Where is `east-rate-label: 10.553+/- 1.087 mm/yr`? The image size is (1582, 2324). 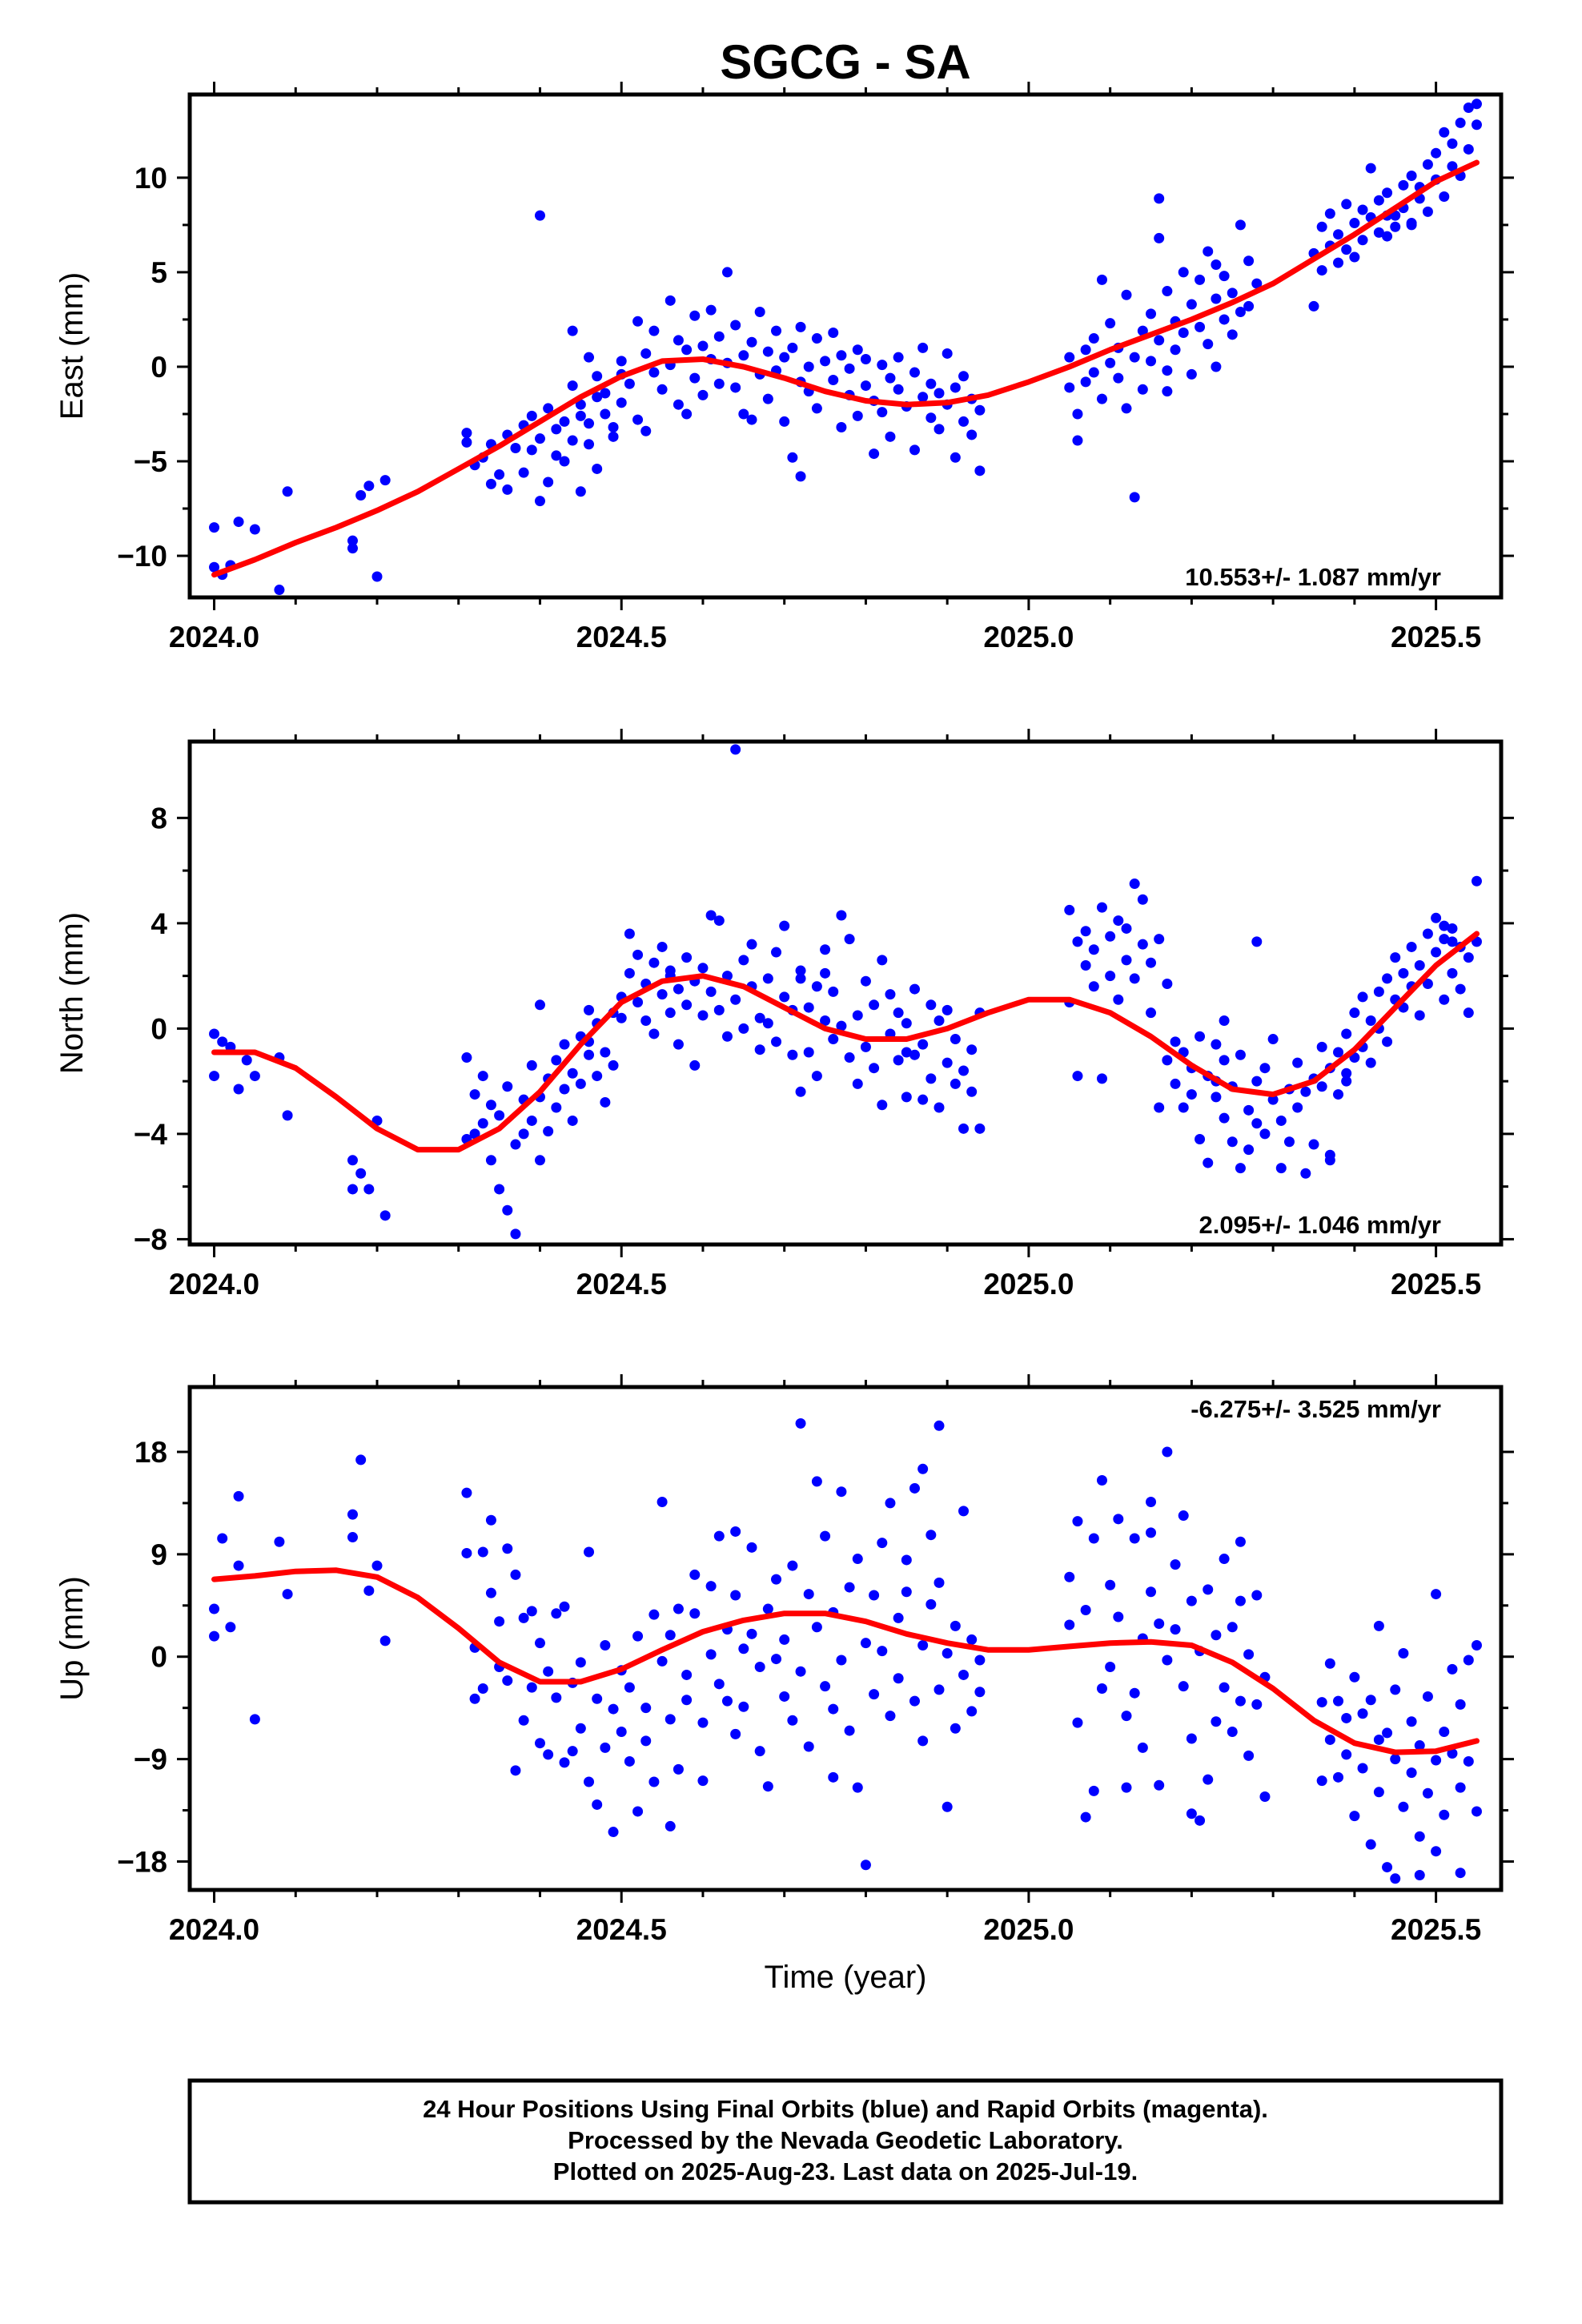
east-rate-label: 10.553+/- 1.087 mm/yr is located at coordinates (1313, 577).